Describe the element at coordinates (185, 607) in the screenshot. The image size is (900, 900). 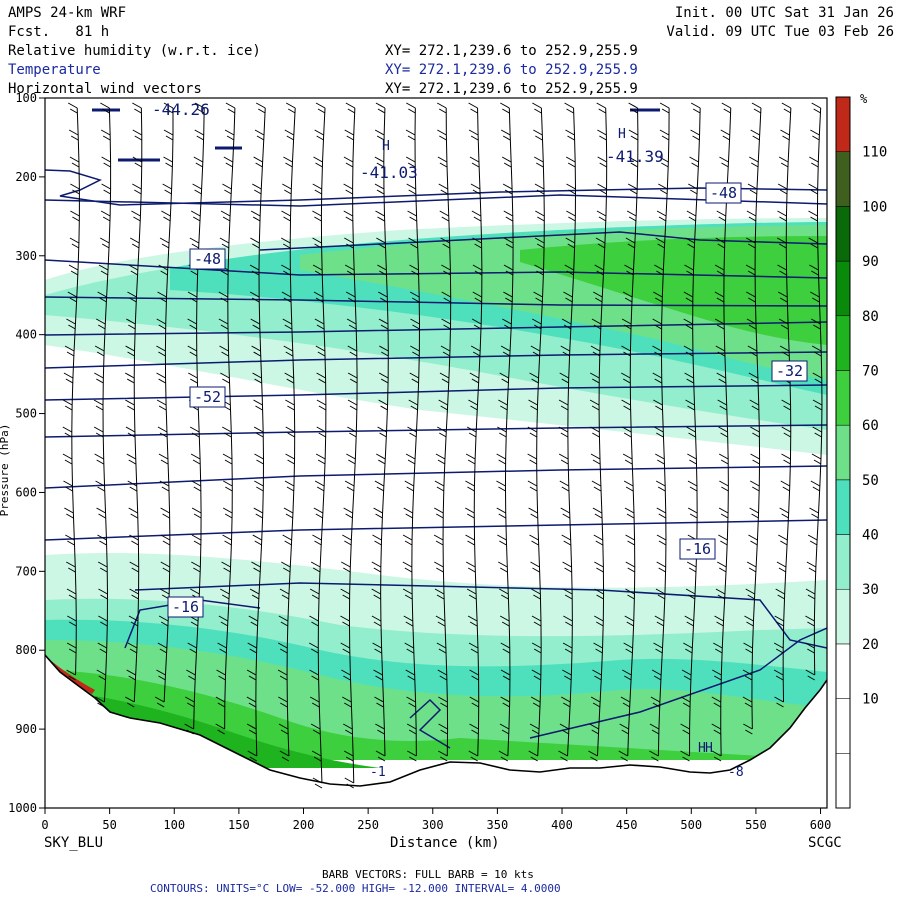
I see `contour-label-0: -16` at that location.